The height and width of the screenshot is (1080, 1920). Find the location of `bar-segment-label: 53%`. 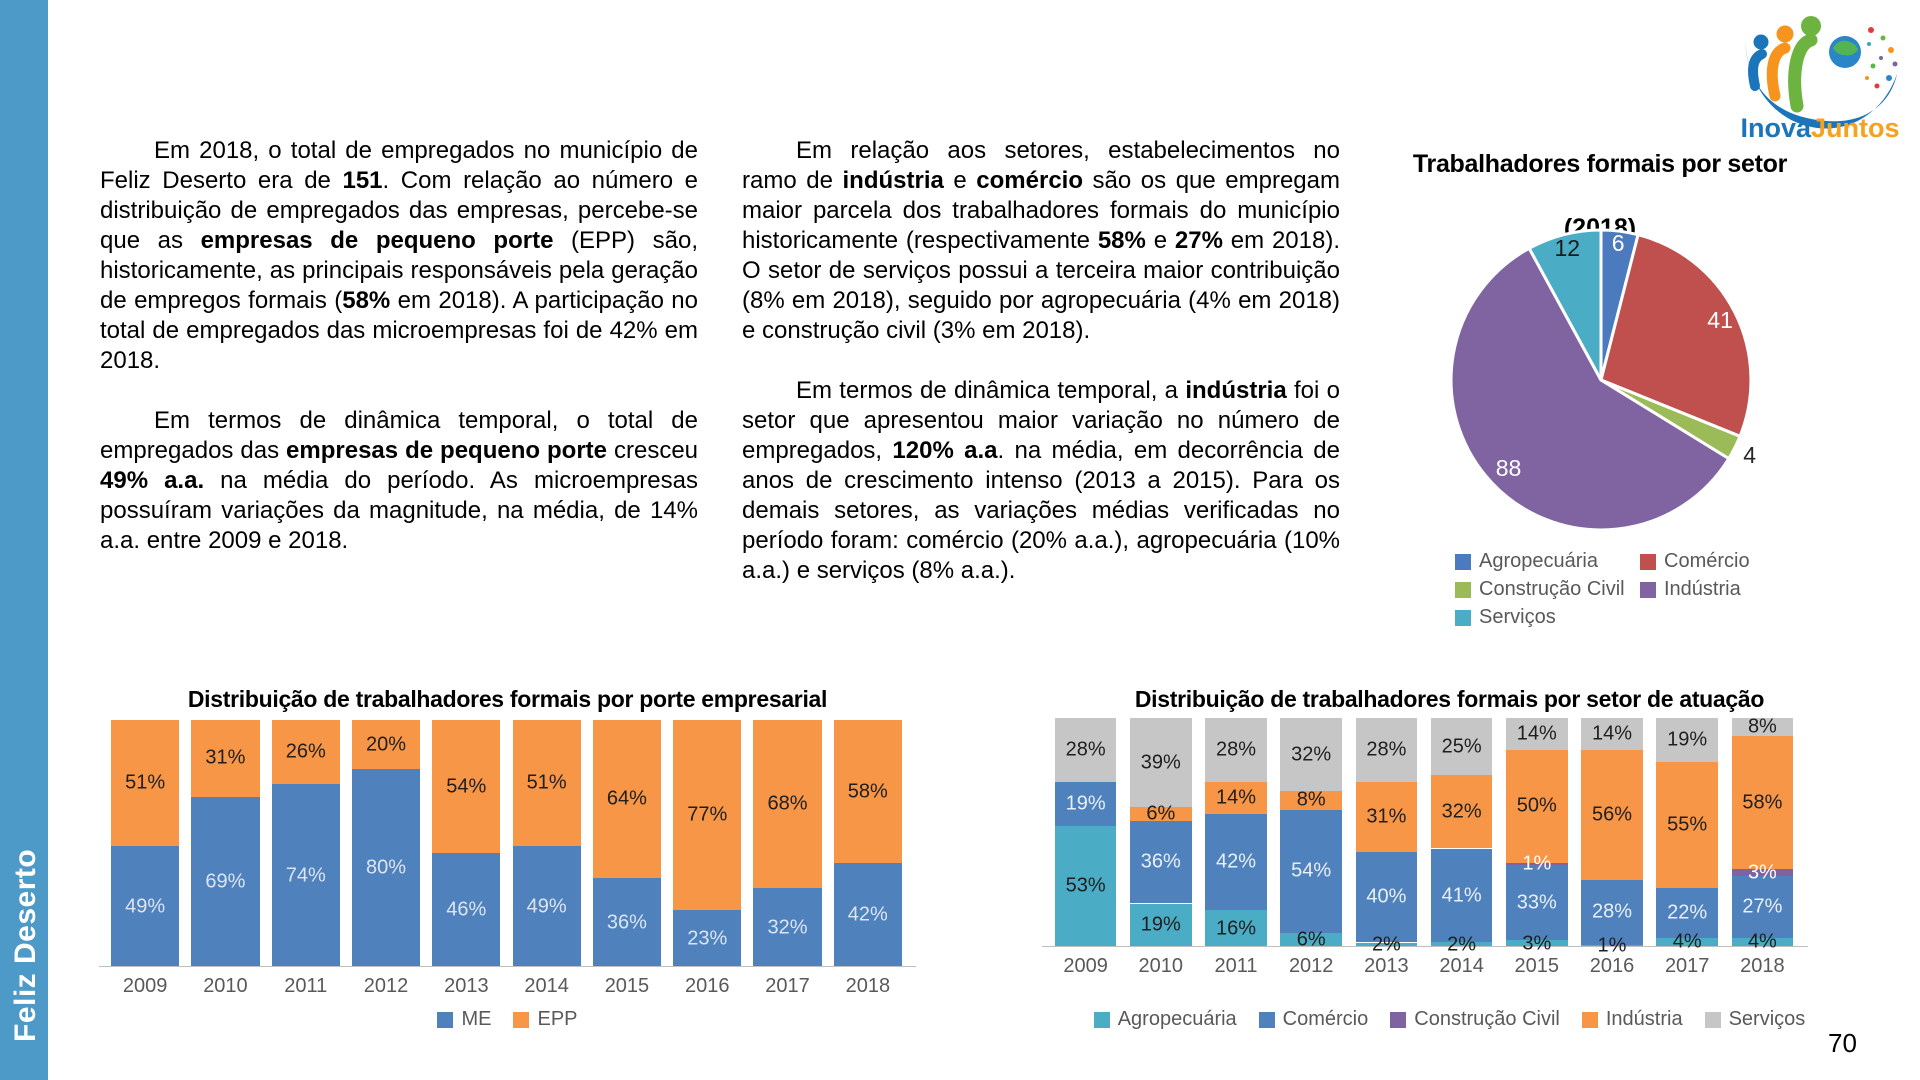

bar-segment-label: 53% is located at coordinates (1085, 885).